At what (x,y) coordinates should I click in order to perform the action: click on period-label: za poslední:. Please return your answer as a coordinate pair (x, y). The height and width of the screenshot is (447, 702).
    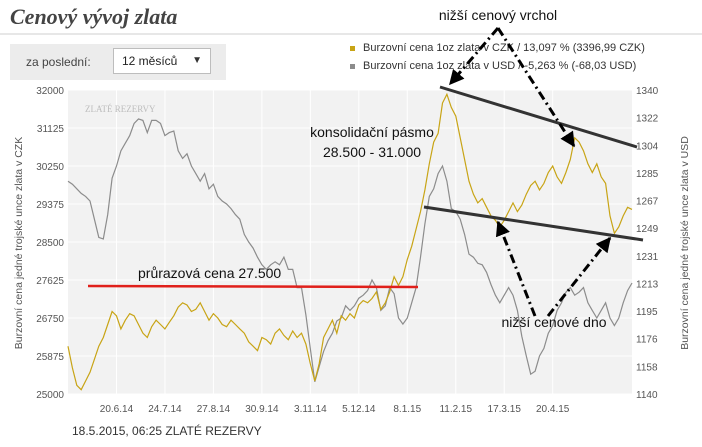
    Looking at the image, I should click on (58, 62).